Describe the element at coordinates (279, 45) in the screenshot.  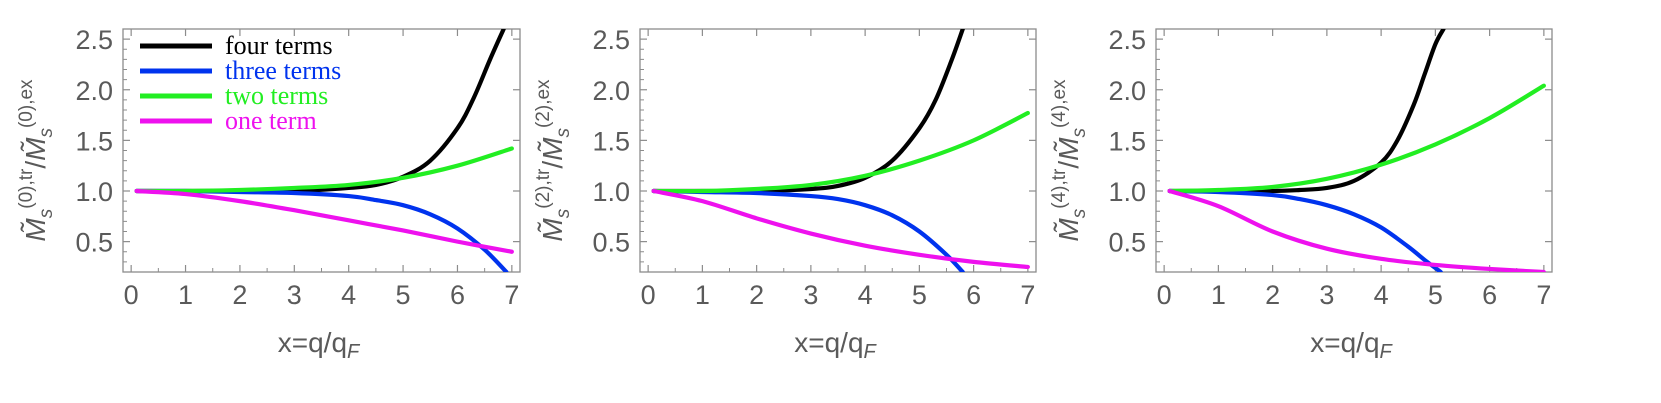
I see `legend-label: four terms` at that location.